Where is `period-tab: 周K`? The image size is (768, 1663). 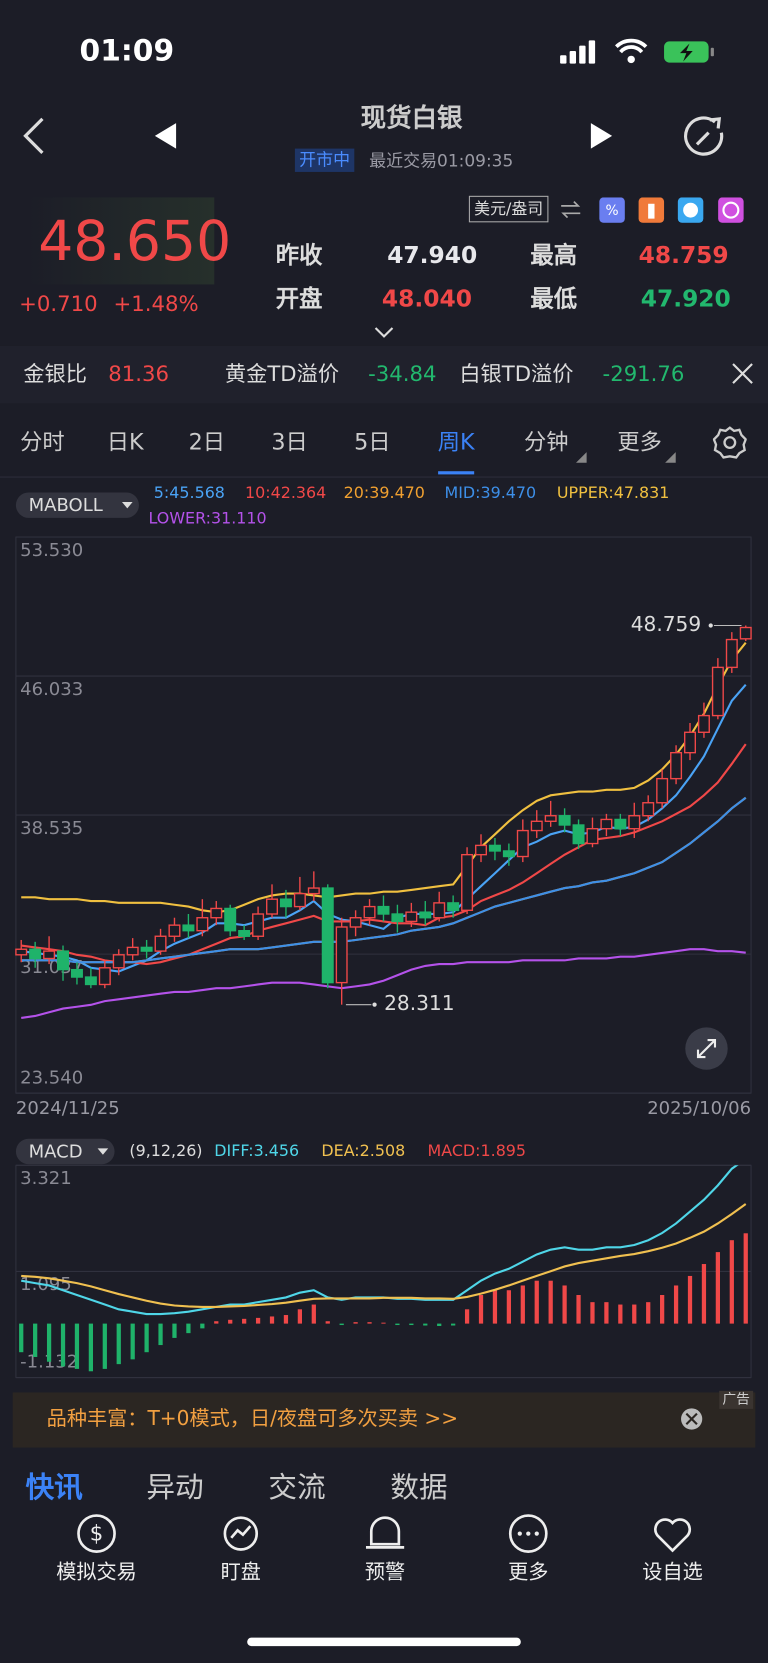 period-tab: 周K is located at coordinates (456, 442).